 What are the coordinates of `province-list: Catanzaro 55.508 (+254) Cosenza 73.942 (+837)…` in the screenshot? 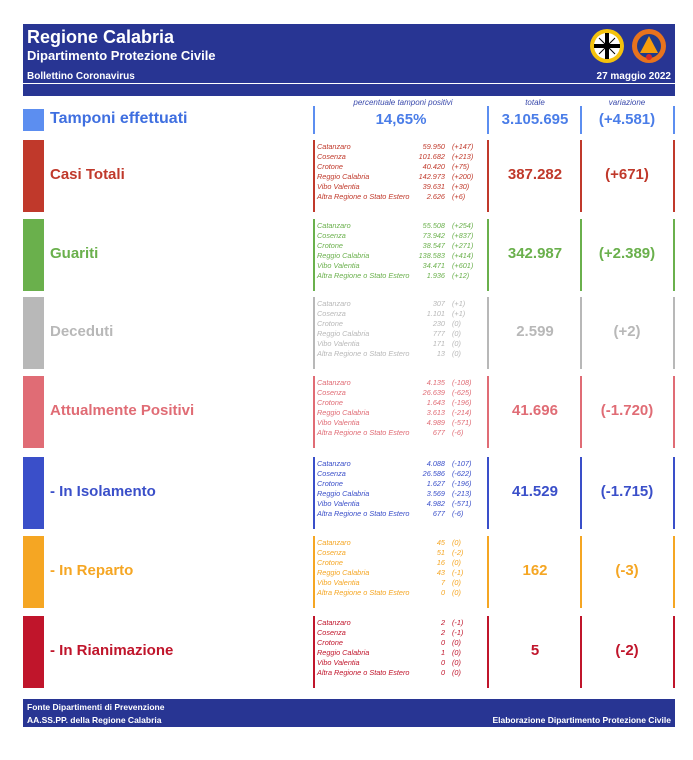 It's located at (403, 251).